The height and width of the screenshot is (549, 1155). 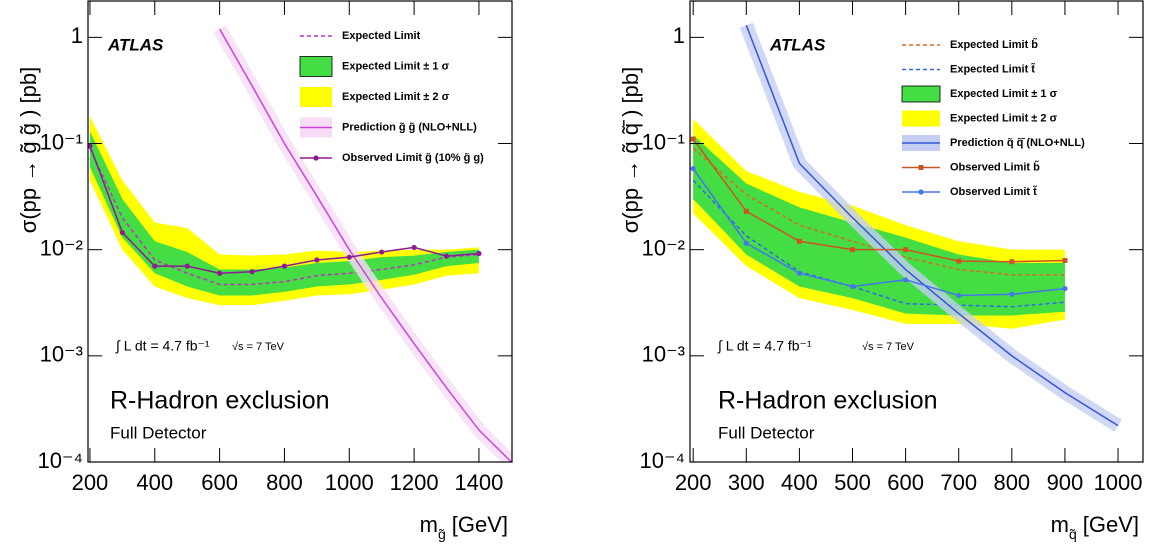 What do you see at coordinates (958, 482) in the screenshot?
I see `x-tick-label: 700` at bounding box center [958, 482].